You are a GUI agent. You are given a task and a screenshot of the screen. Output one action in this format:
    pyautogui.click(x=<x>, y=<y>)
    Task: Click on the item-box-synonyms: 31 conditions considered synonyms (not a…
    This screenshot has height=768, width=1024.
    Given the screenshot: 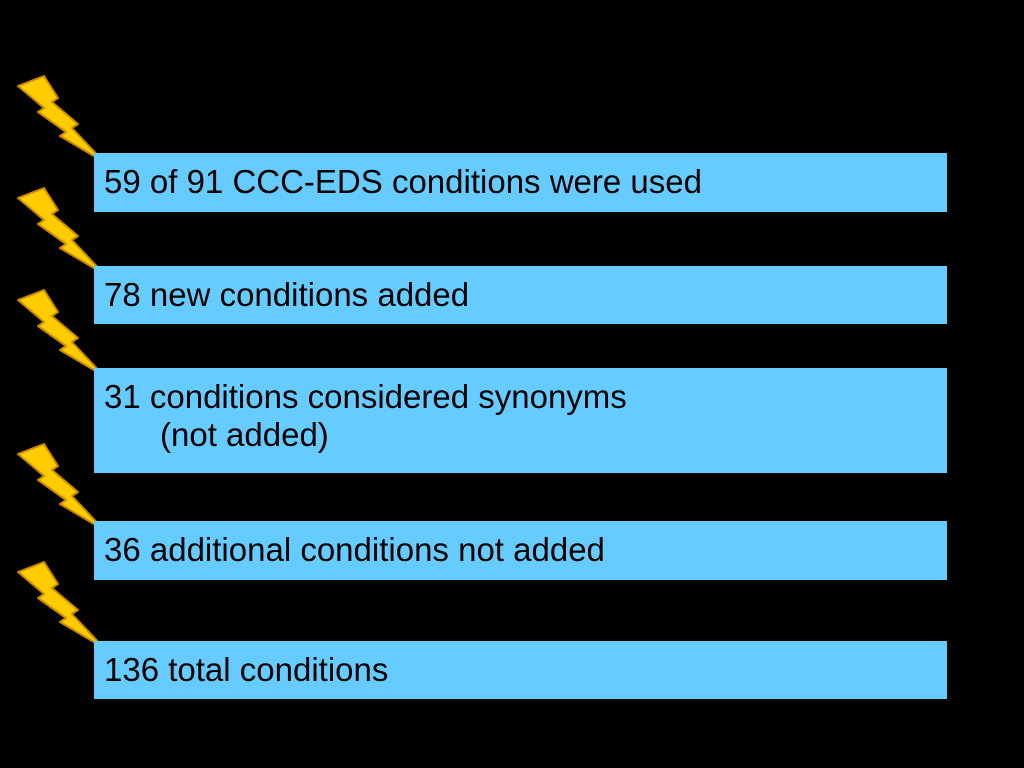 What is the action you would take?
    pyautogui.click(x=520, y=420)
    